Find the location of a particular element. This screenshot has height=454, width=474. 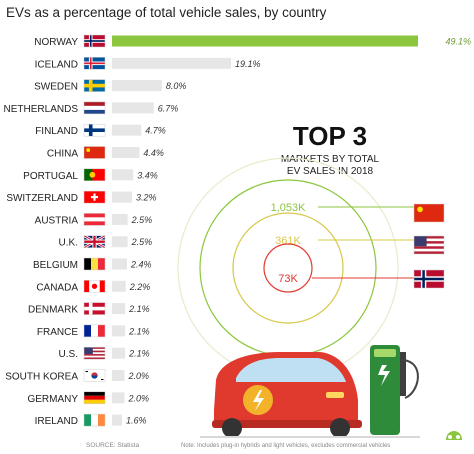

value-label: 19.1% is located at coordinates (248, 64).